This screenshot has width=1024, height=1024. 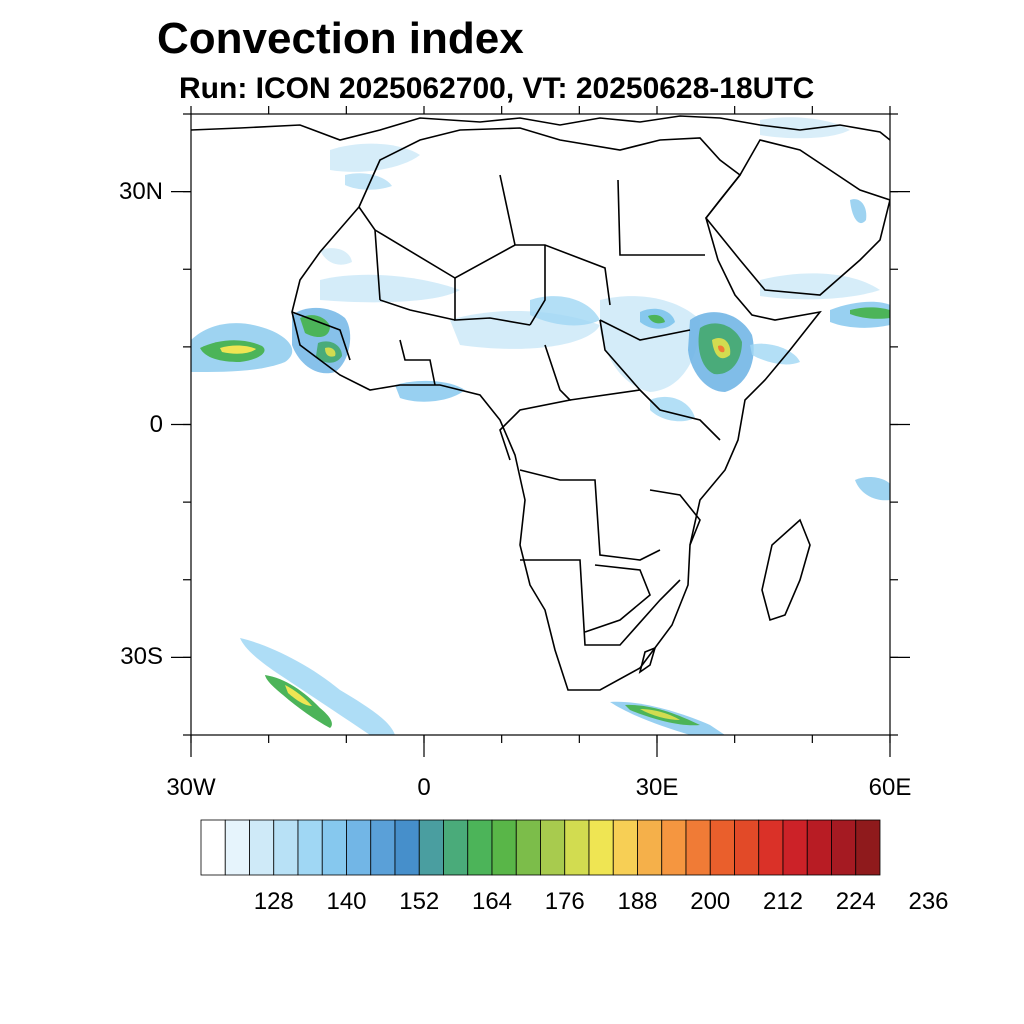 What do you see at coordinates (346, 901) in the screenshot?
I see `colorbar-tick-label: 140` at bounding box center [346, 901].